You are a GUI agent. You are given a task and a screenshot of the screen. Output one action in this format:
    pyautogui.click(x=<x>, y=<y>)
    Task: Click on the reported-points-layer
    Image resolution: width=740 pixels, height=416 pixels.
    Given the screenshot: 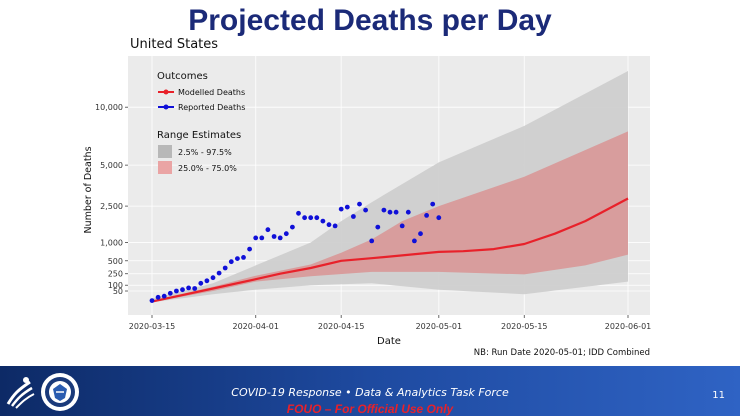 What is the action you would take?
    pyautogui.click(x=295, y=252)
    